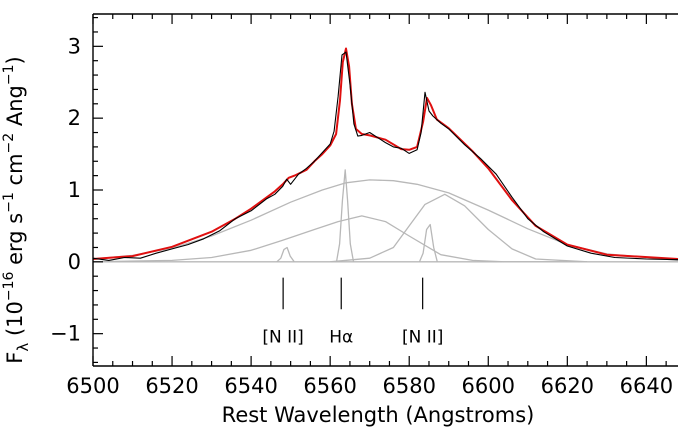  What do you see at coordinates (378, 415) in the screenshot?
I see `x-axis-label: Rest Wavelength (Angstroms)` at bounding box center [378, 415].